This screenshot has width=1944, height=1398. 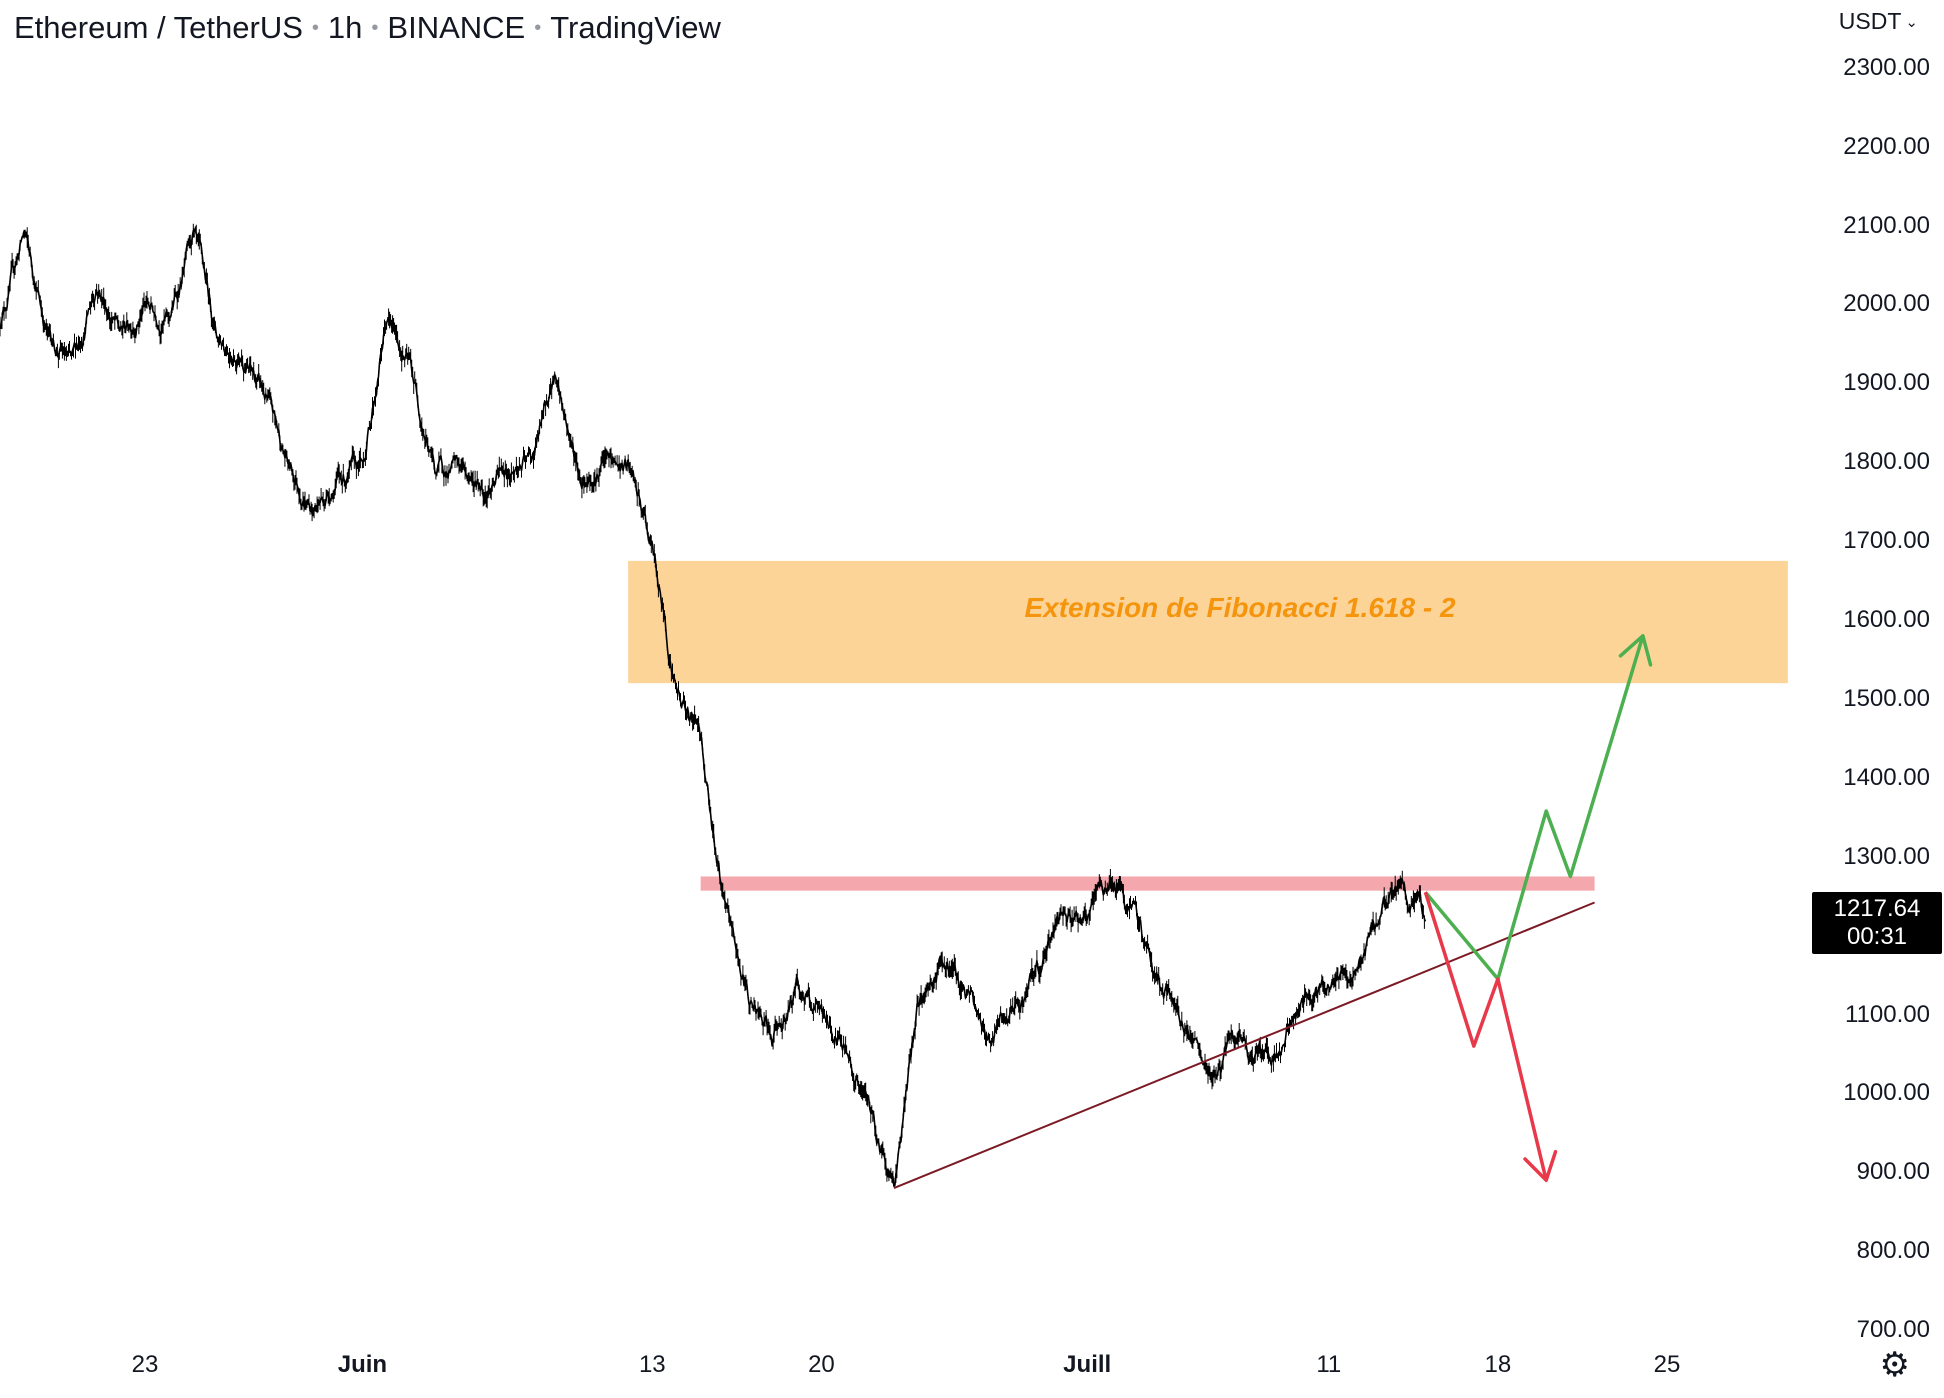 I want to click on time-tick-label: Juin, so click(x=362, y=1364).